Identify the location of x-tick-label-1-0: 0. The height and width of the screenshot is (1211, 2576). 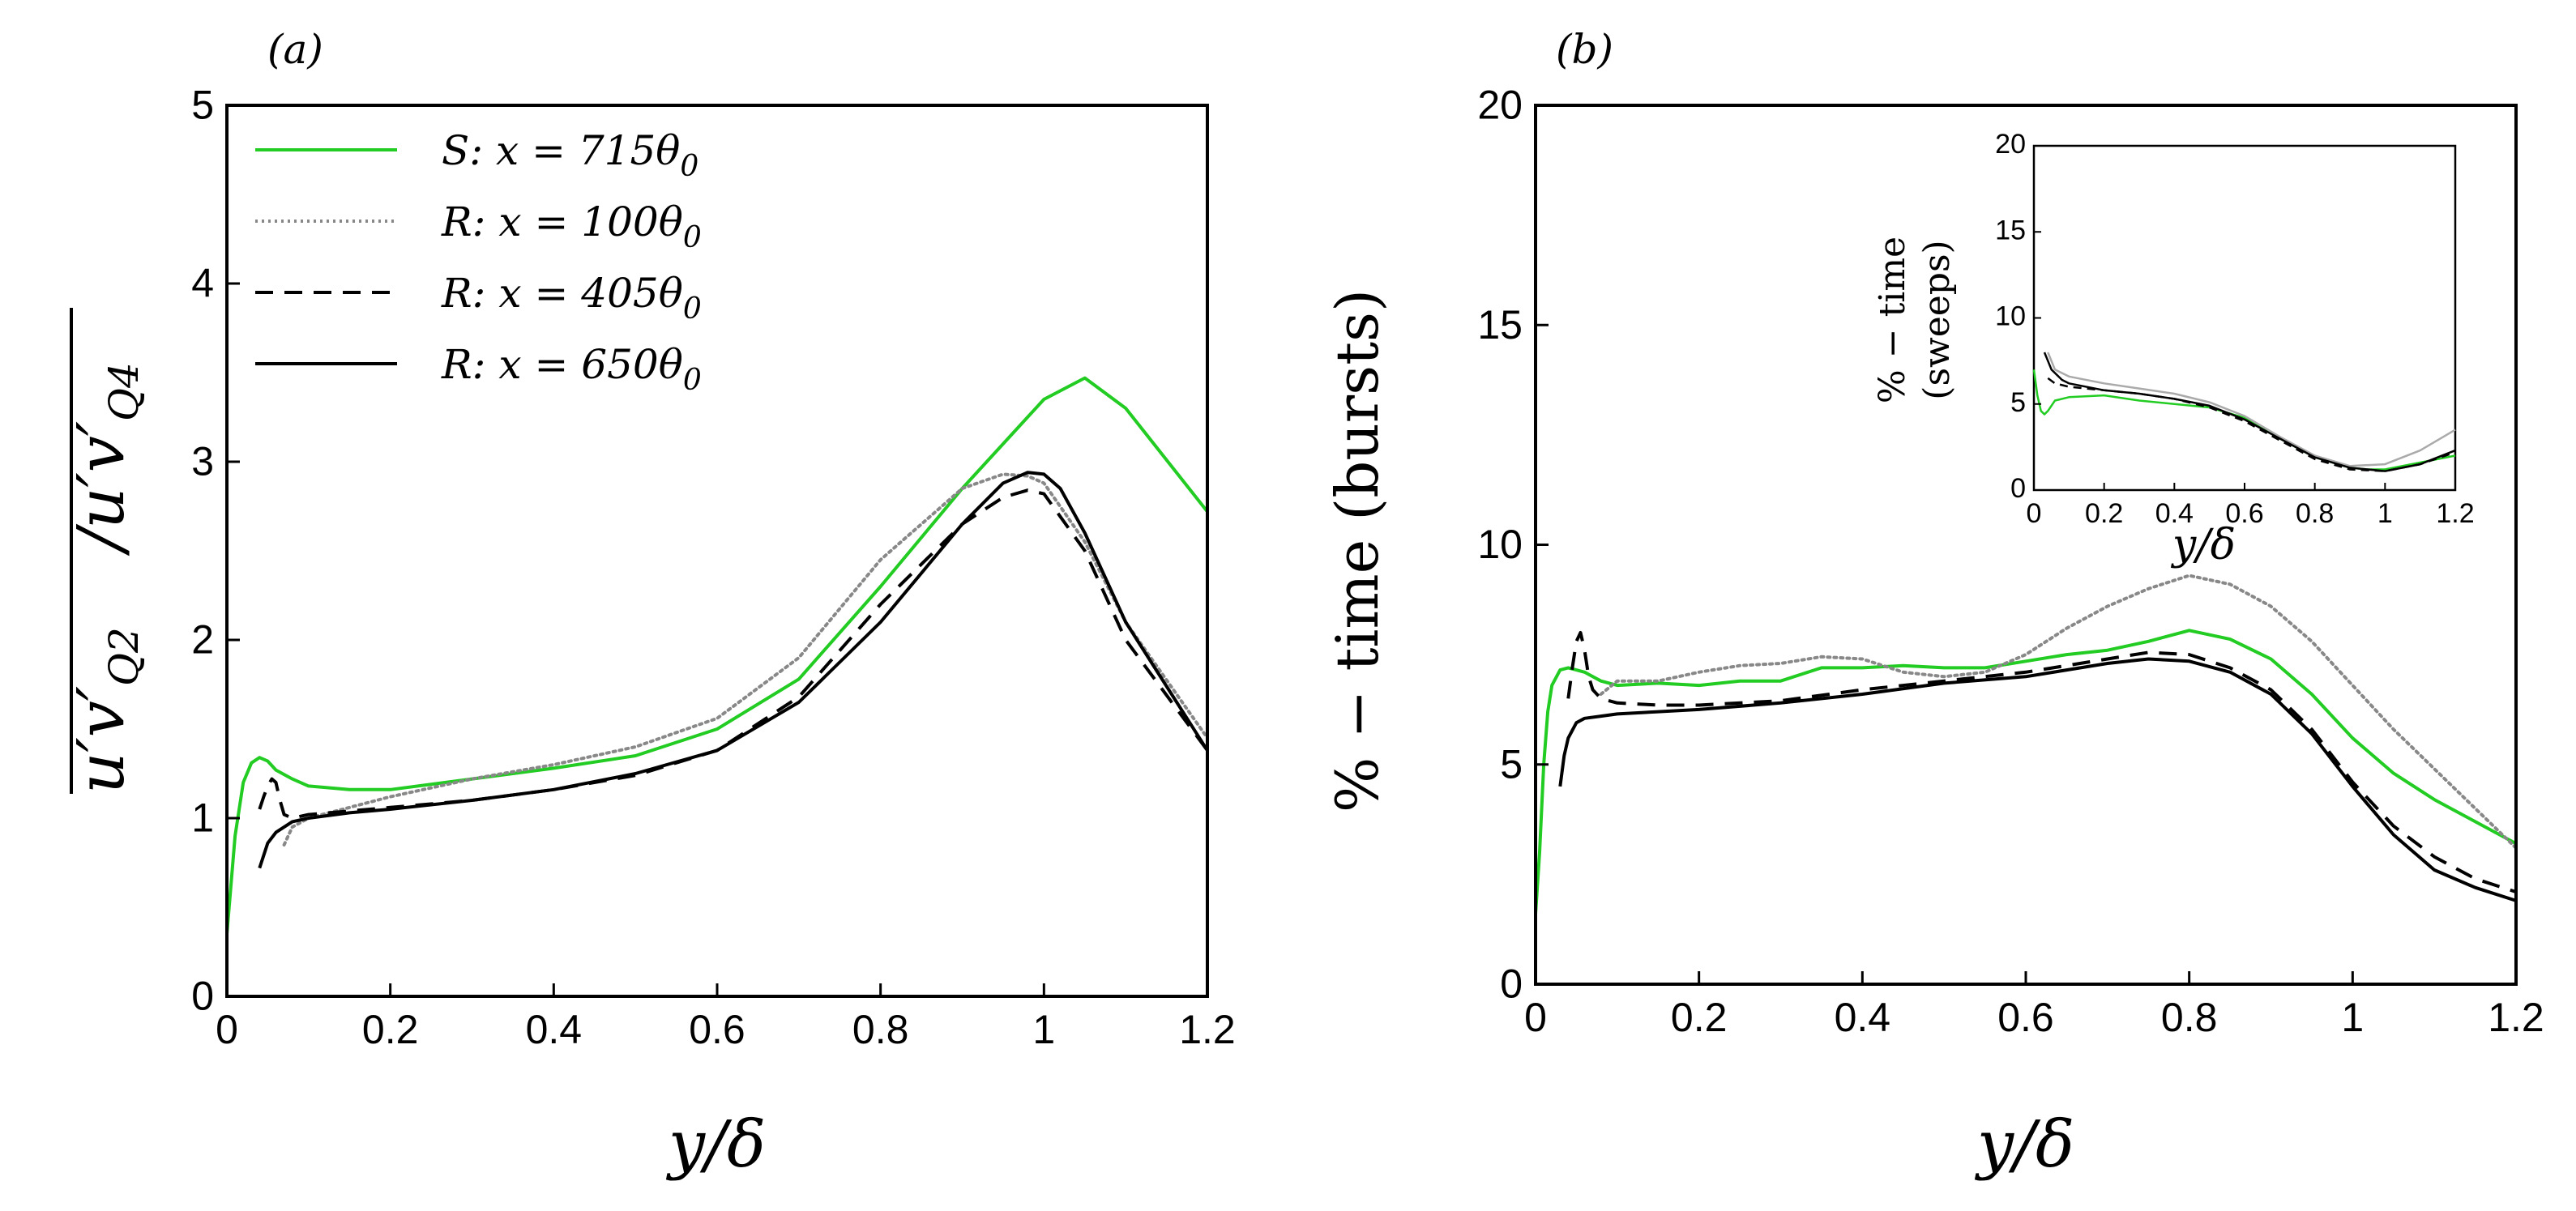
(1535, 1018).